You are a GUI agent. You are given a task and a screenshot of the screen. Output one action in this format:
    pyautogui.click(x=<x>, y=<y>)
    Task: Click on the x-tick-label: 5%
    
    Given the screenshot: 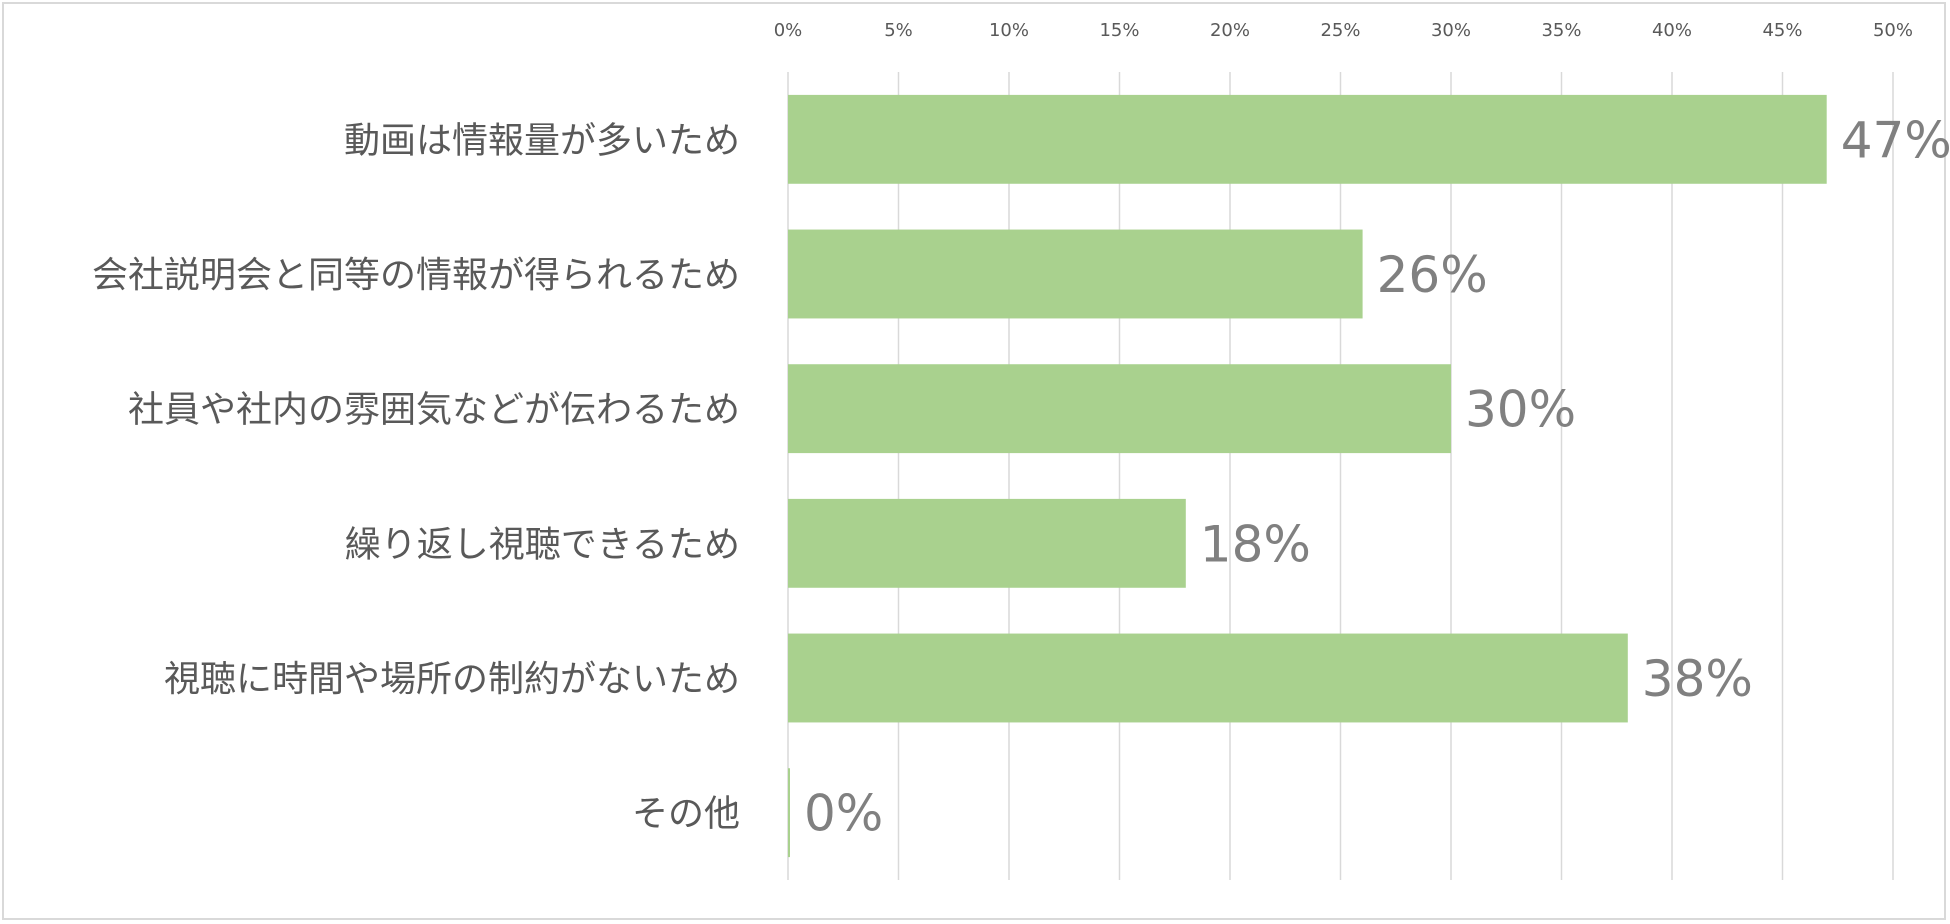 What is the action you would take?
    pyautogui.click(x=898, y=30)
    